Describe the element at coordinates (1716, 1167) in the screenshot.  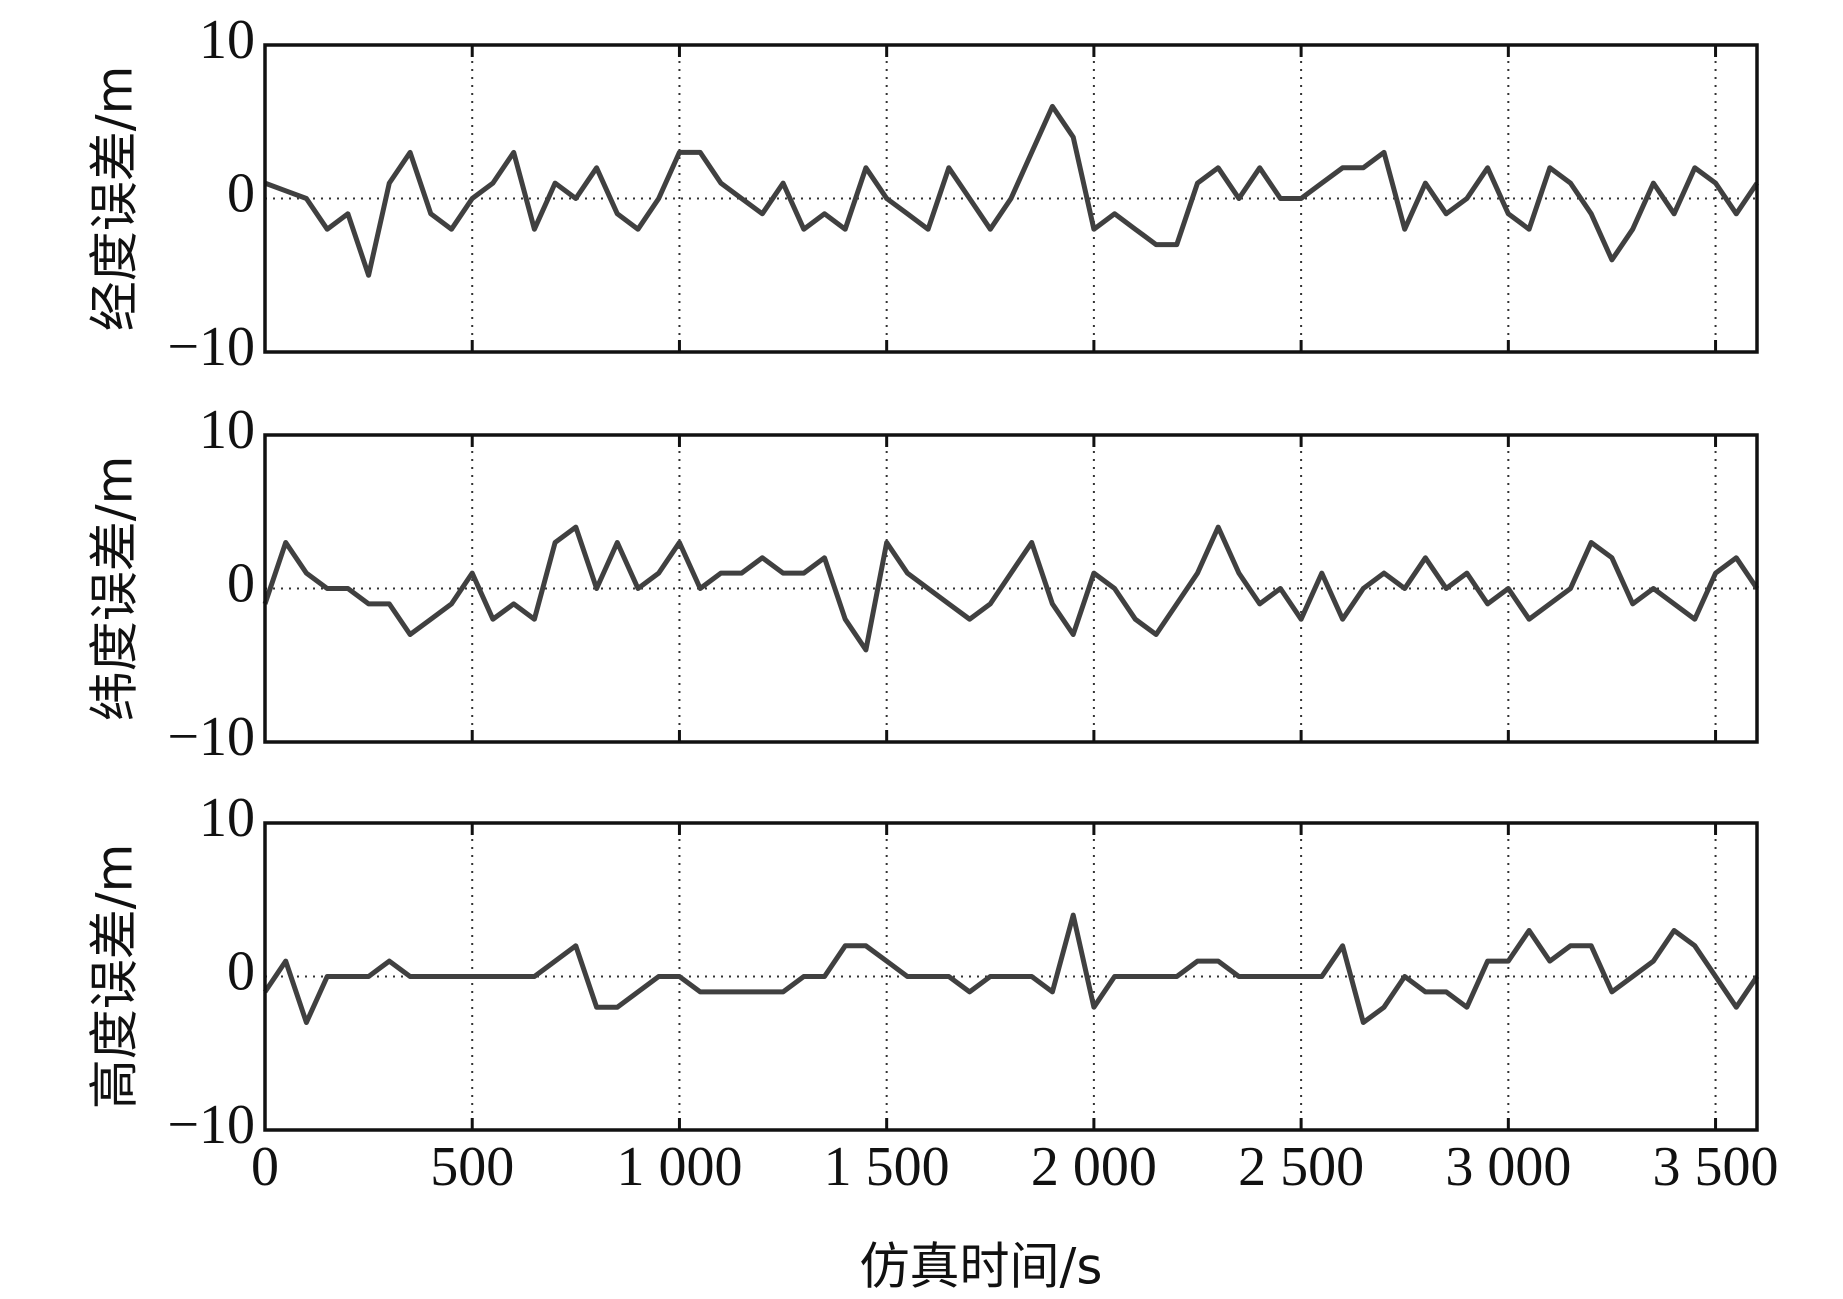
I see `x-tick-label: 3 500` at that location.